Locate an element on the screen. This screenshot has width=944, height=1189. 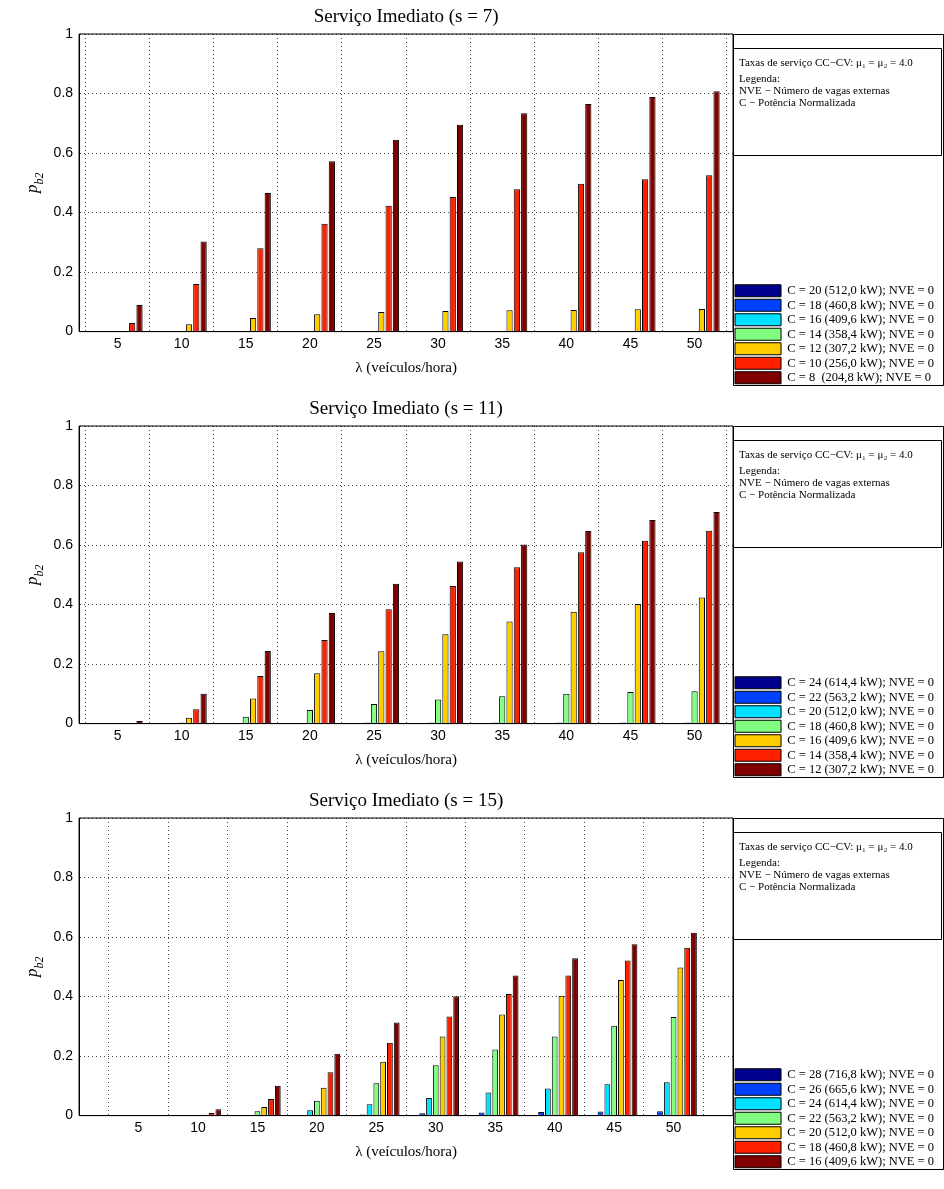
legend-label: C = 10 (256,0 kW); NVE = 0 is located at coordinates (861, 362).